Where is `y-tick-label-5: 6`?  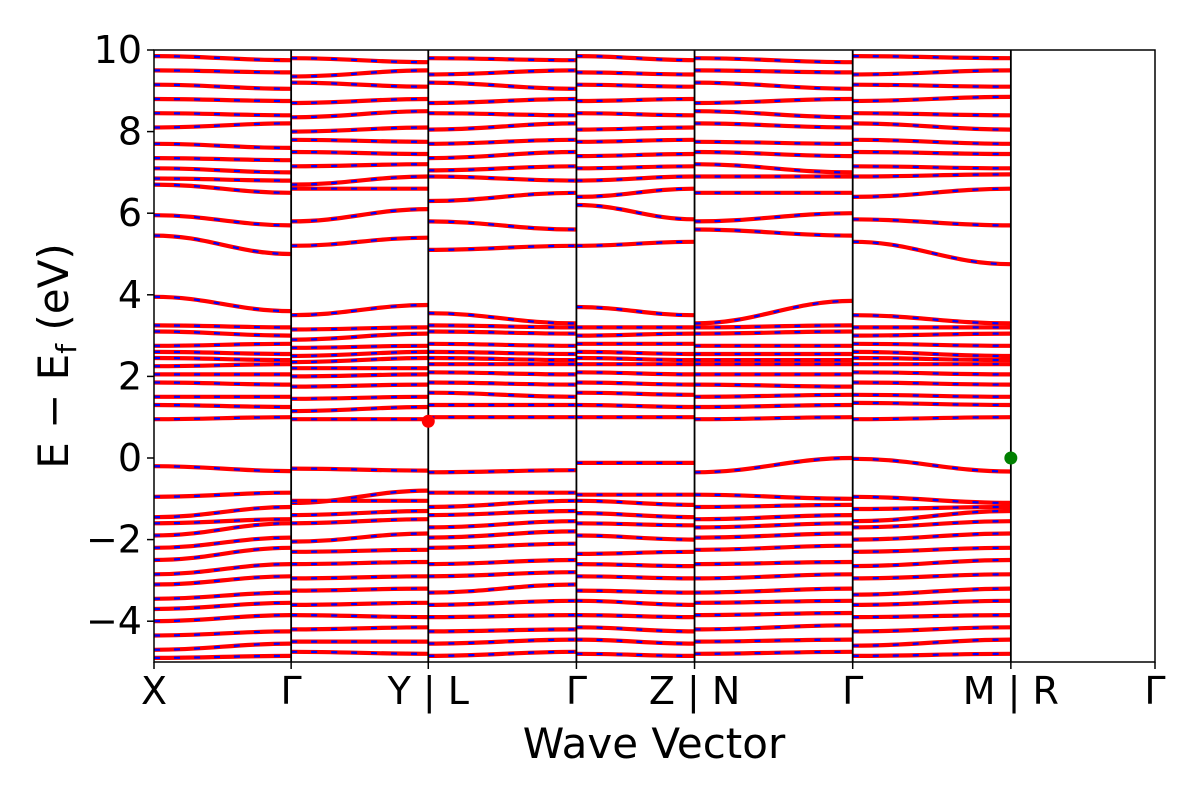
y-tick-label-5: 6 is located at coordinates (130, 213).